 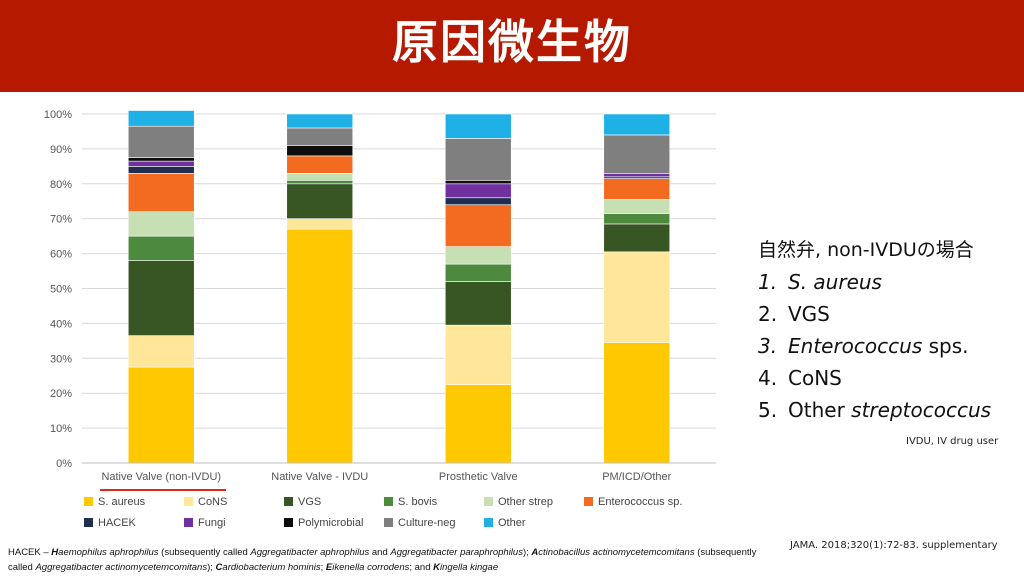 What do you see at coordinates (64, 464) in the screenshot?
I see `y-tick-label: 0%` at bounding box center [64, 464].